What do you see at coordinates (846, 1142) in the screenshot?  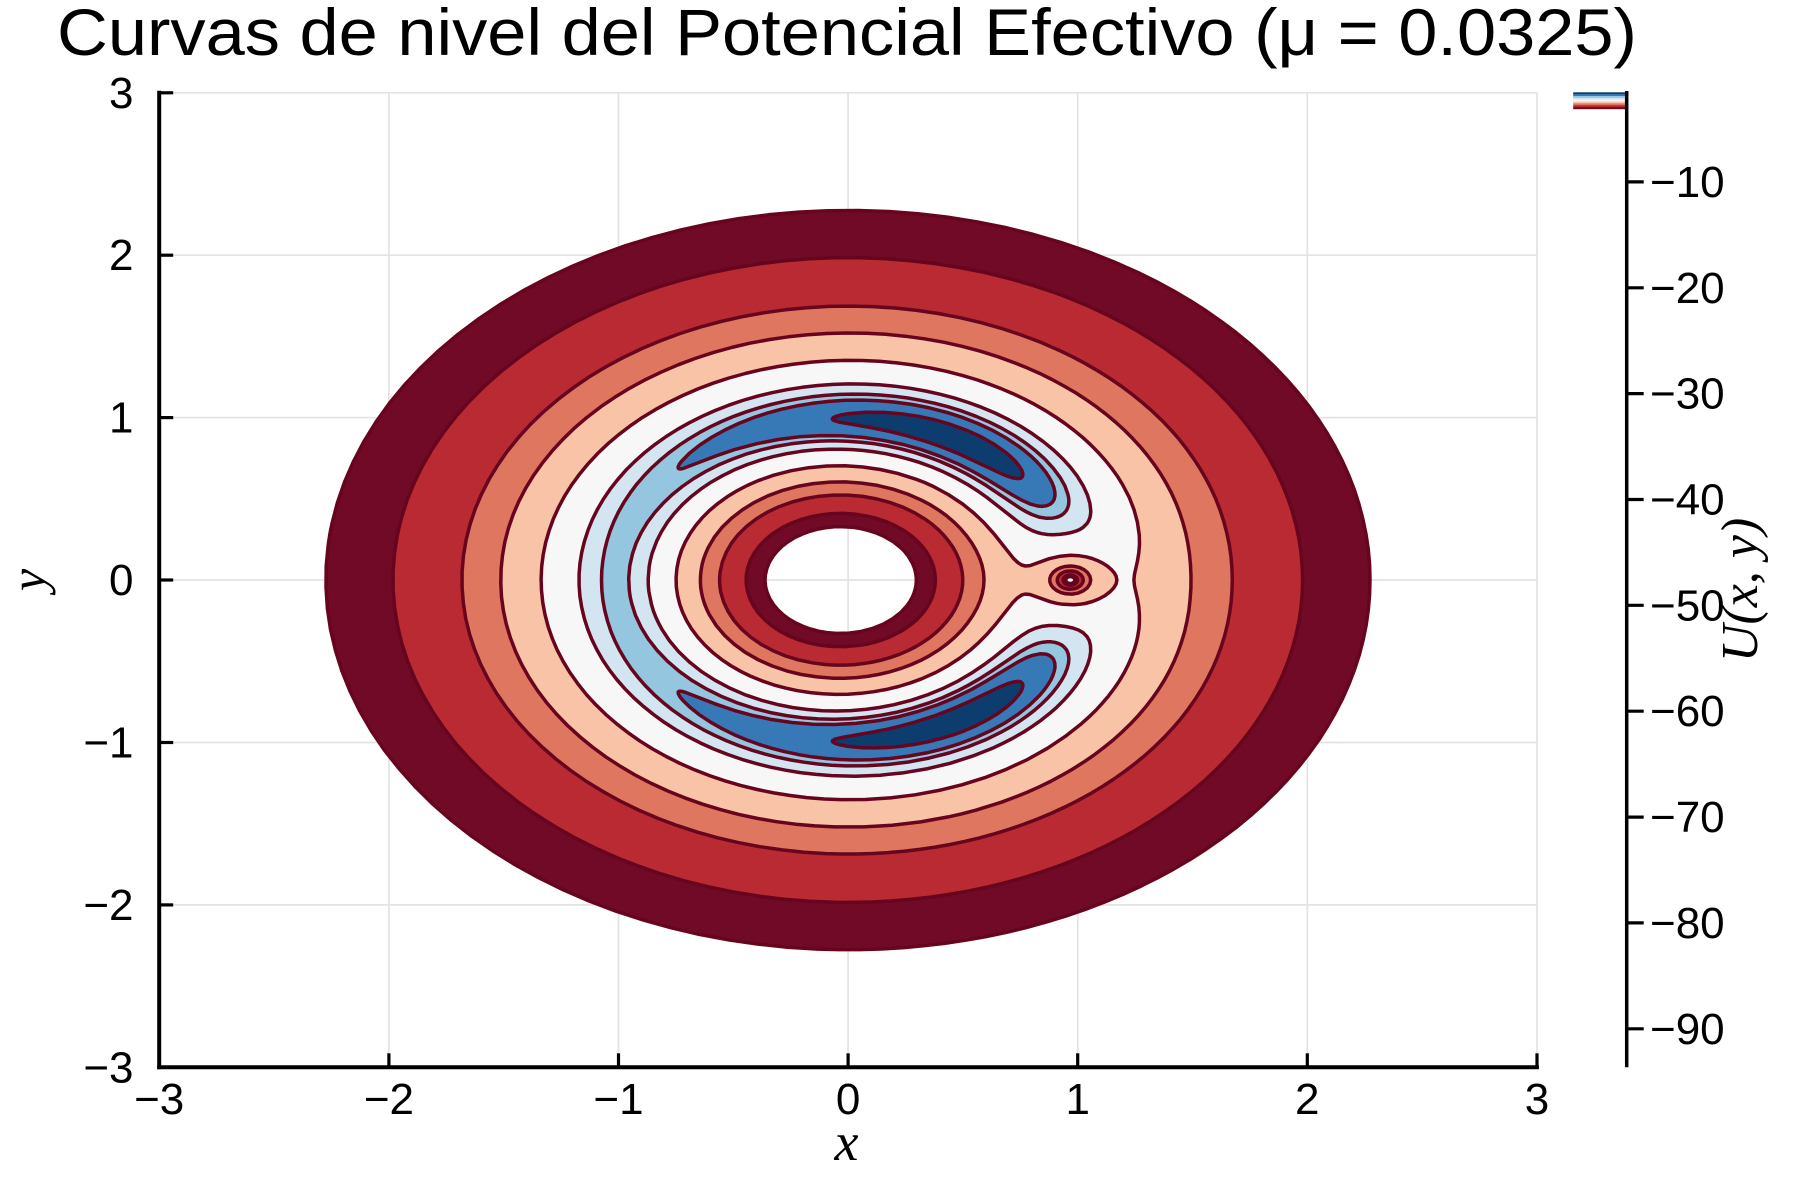 I see `svg-text: x` at bounding box center [846, 1142].